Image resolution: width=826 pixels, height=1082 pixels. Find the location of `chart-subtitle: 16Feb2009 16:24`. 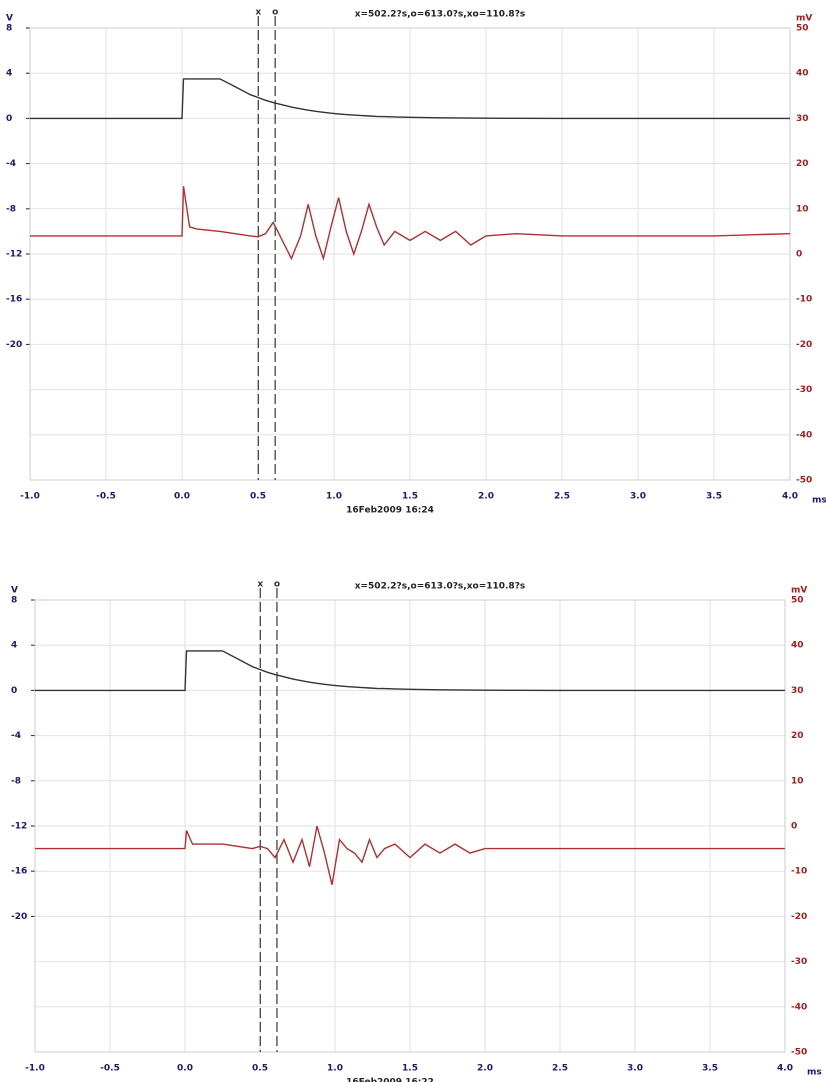

chart-subtitle: 16Feb2009 16:24 is located at coordinates (390, 511).